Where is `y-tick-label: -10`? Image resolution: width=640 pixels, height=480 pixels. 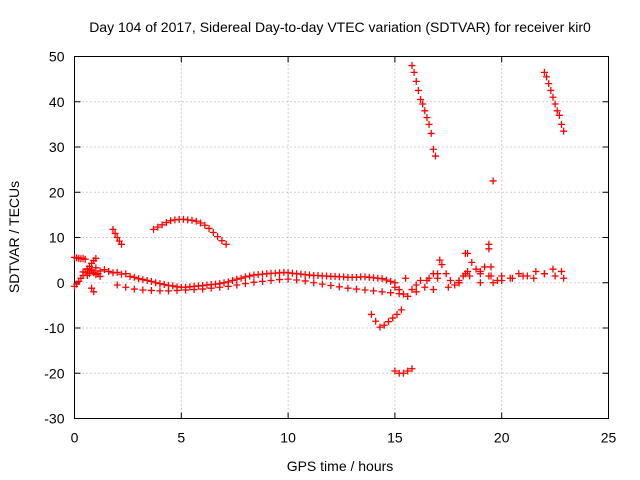 y-tick-label: -10 is located at coordinates (54, 328).